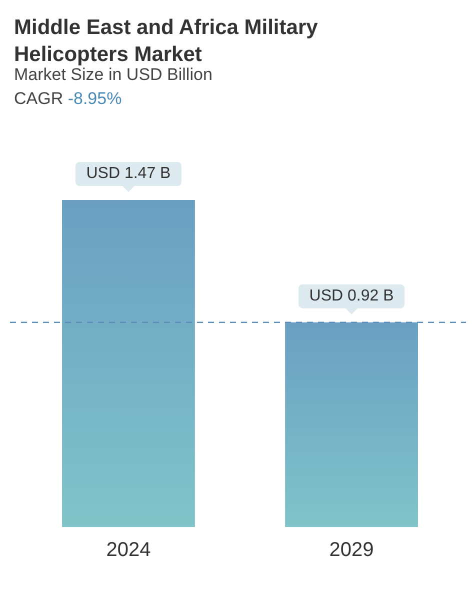 Image resolution: width=474 pixels, height=615 pixels. Describe the element at coordinates (68, 98) in the screenshot. I see `text: CAGR -8.95%` at that location.